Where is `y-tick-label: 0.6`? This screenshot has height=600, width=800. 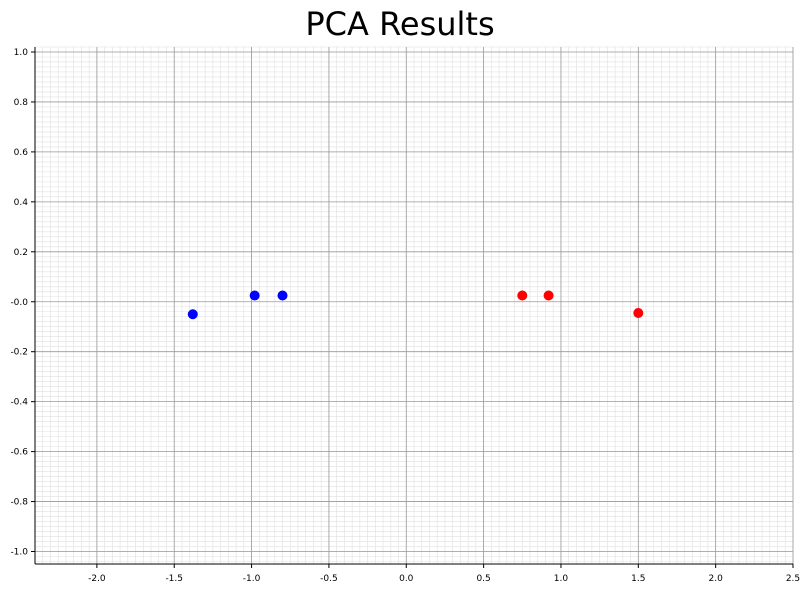 y-tick-label: 0.6 is located at coordinates (21, 153).